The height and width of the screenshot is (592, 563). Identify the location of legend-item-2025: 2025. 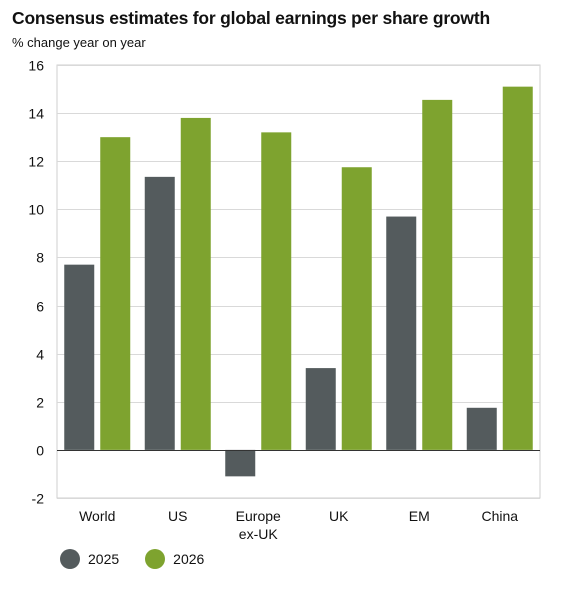
(89, 559).